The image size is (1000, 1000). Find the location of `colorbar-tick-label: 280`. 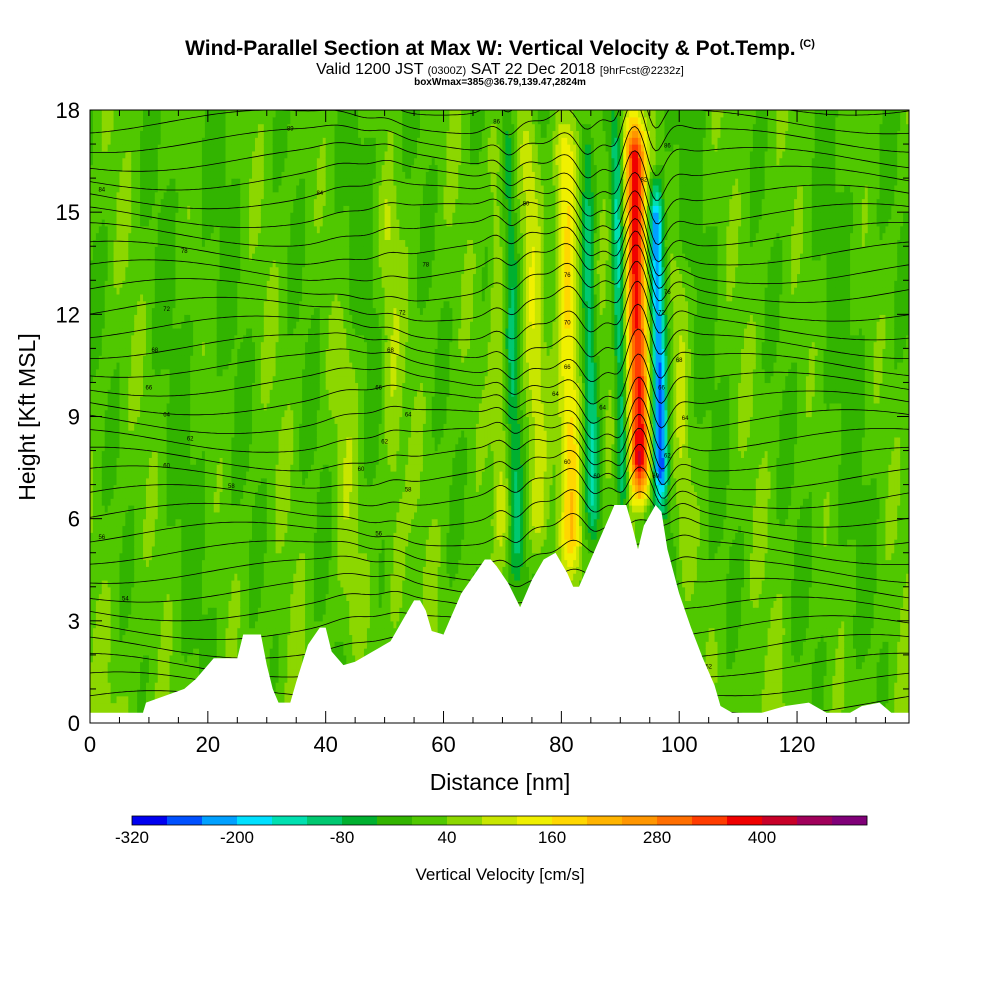

colorbar-tick-label: 280 is located at coordinates (657, 837).